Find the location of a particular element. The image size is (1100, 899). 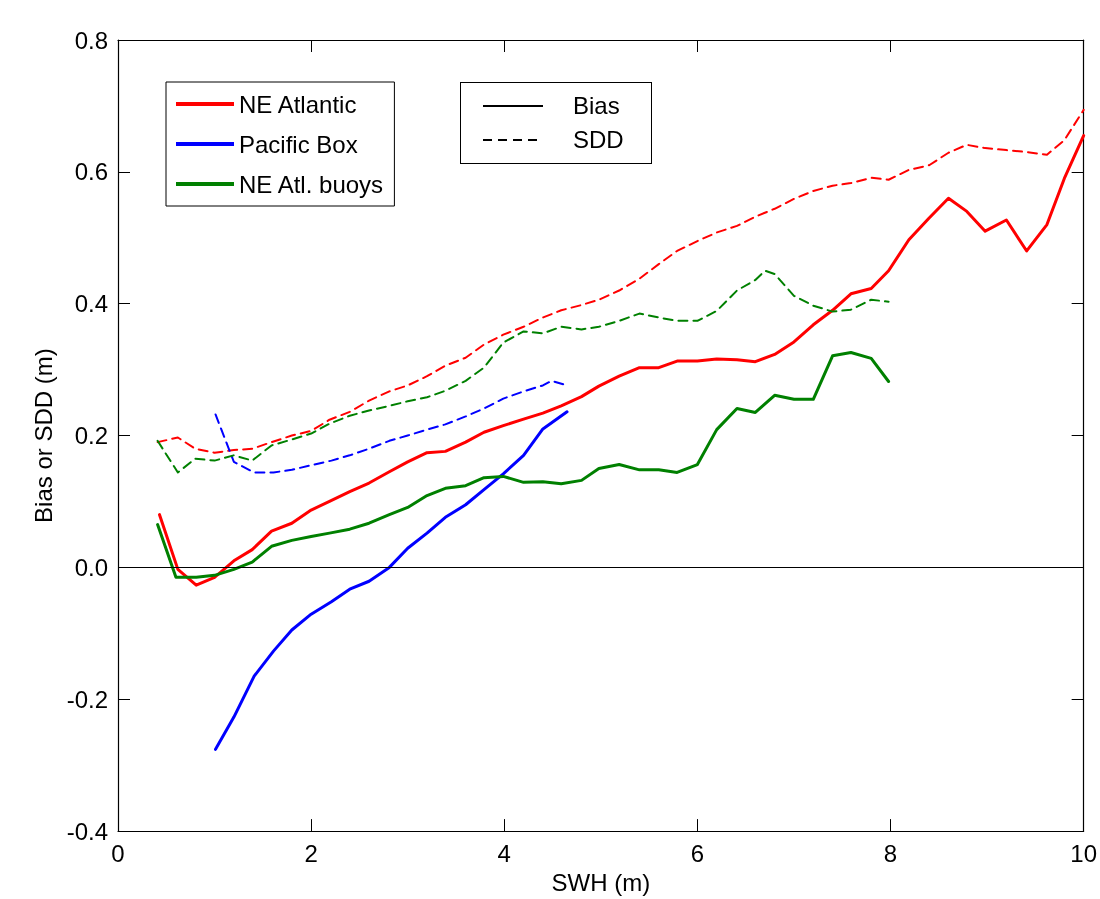

legend-label: NE Atl. buoys is located at coordinates (311, 184).